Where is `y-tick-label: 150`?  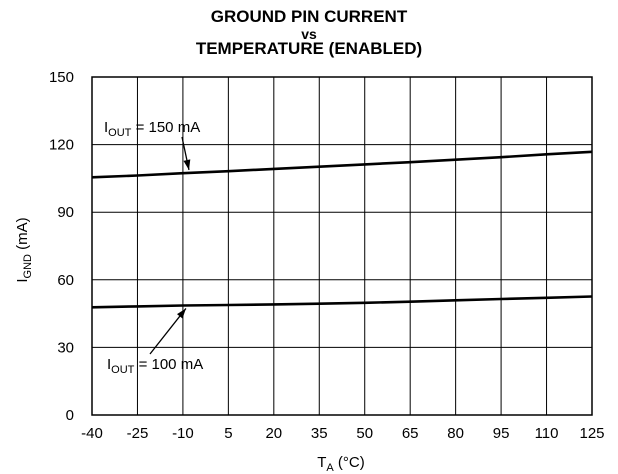 y-tick-label: 150 is located at coordinates (61, 77).